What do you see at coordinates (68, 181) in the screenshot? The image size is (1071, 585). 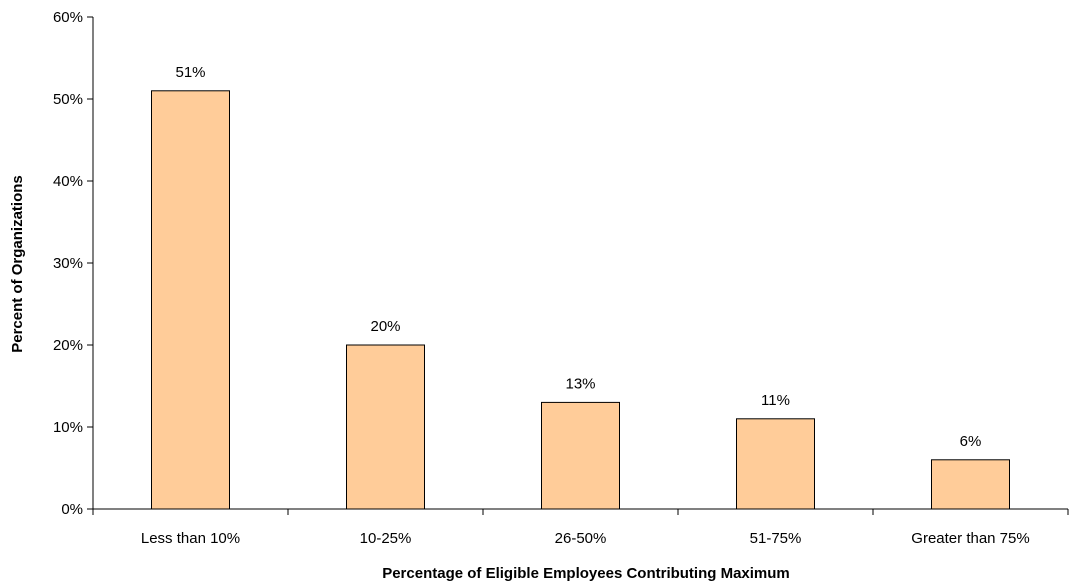 I see `y-tick-label: 40%` at bounding box center [68, 181].